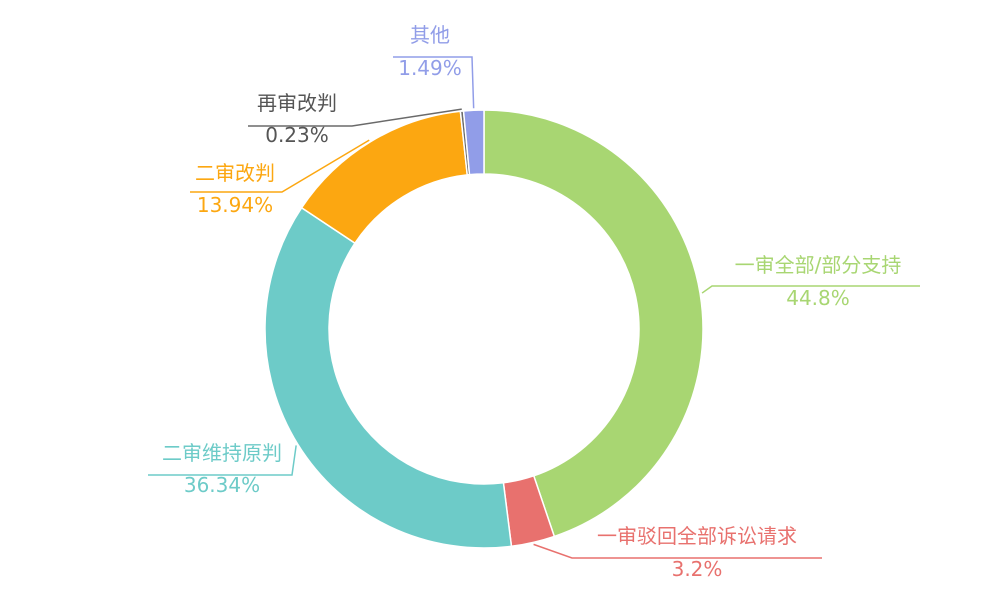 The height and width of the screenshot is (616, 1008). What do you see at coordinates (818, 298) in the screenshot?
I see `slice-value-label-0: 44.8%` at bounding box center [818, 298].